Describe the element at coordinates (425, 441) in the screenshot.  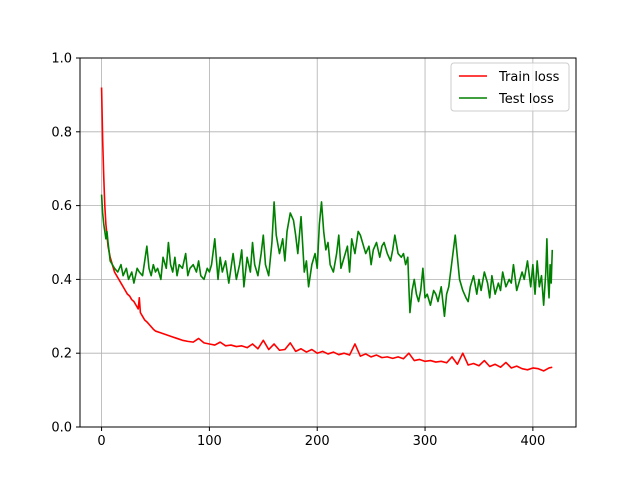
I see `x-tick-label: 300` at that location.